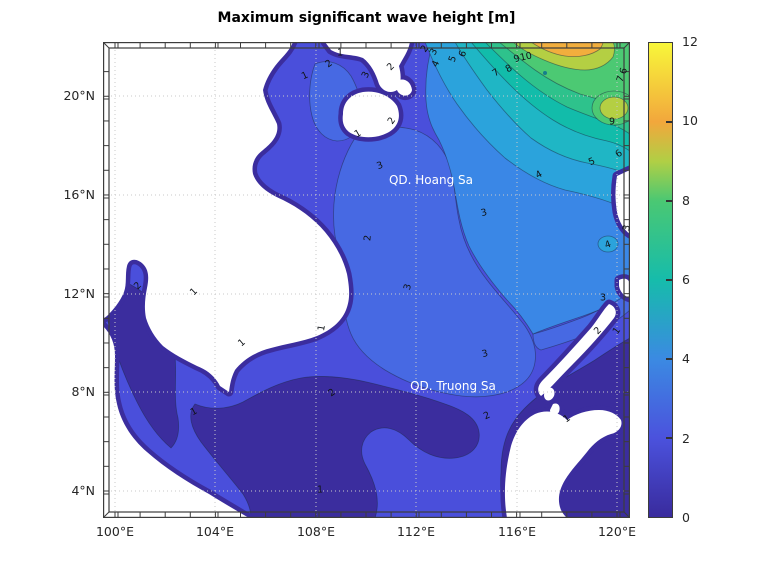  What do you see at coordinates (567, 49) in the screenshot?
I see `sea-band-10-11-maximum` at bounding box center [567, 49].